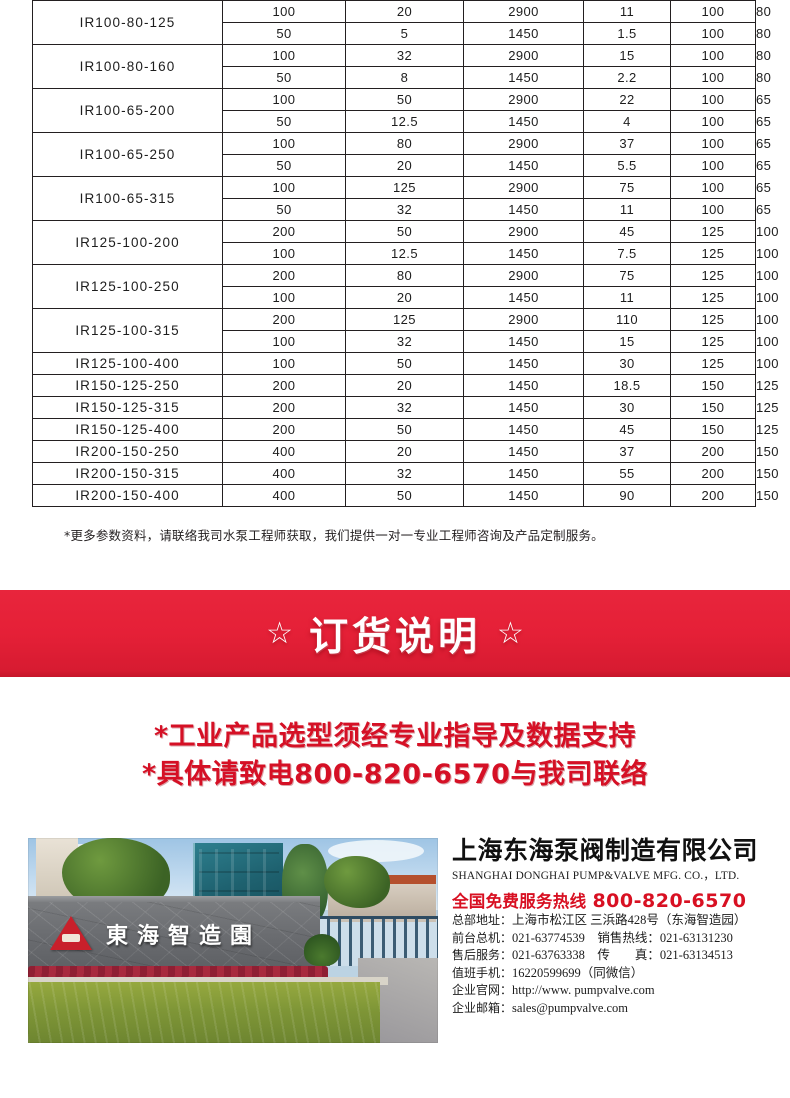  I want to click on cell-model: IR150-125-400, so click(127, 429).